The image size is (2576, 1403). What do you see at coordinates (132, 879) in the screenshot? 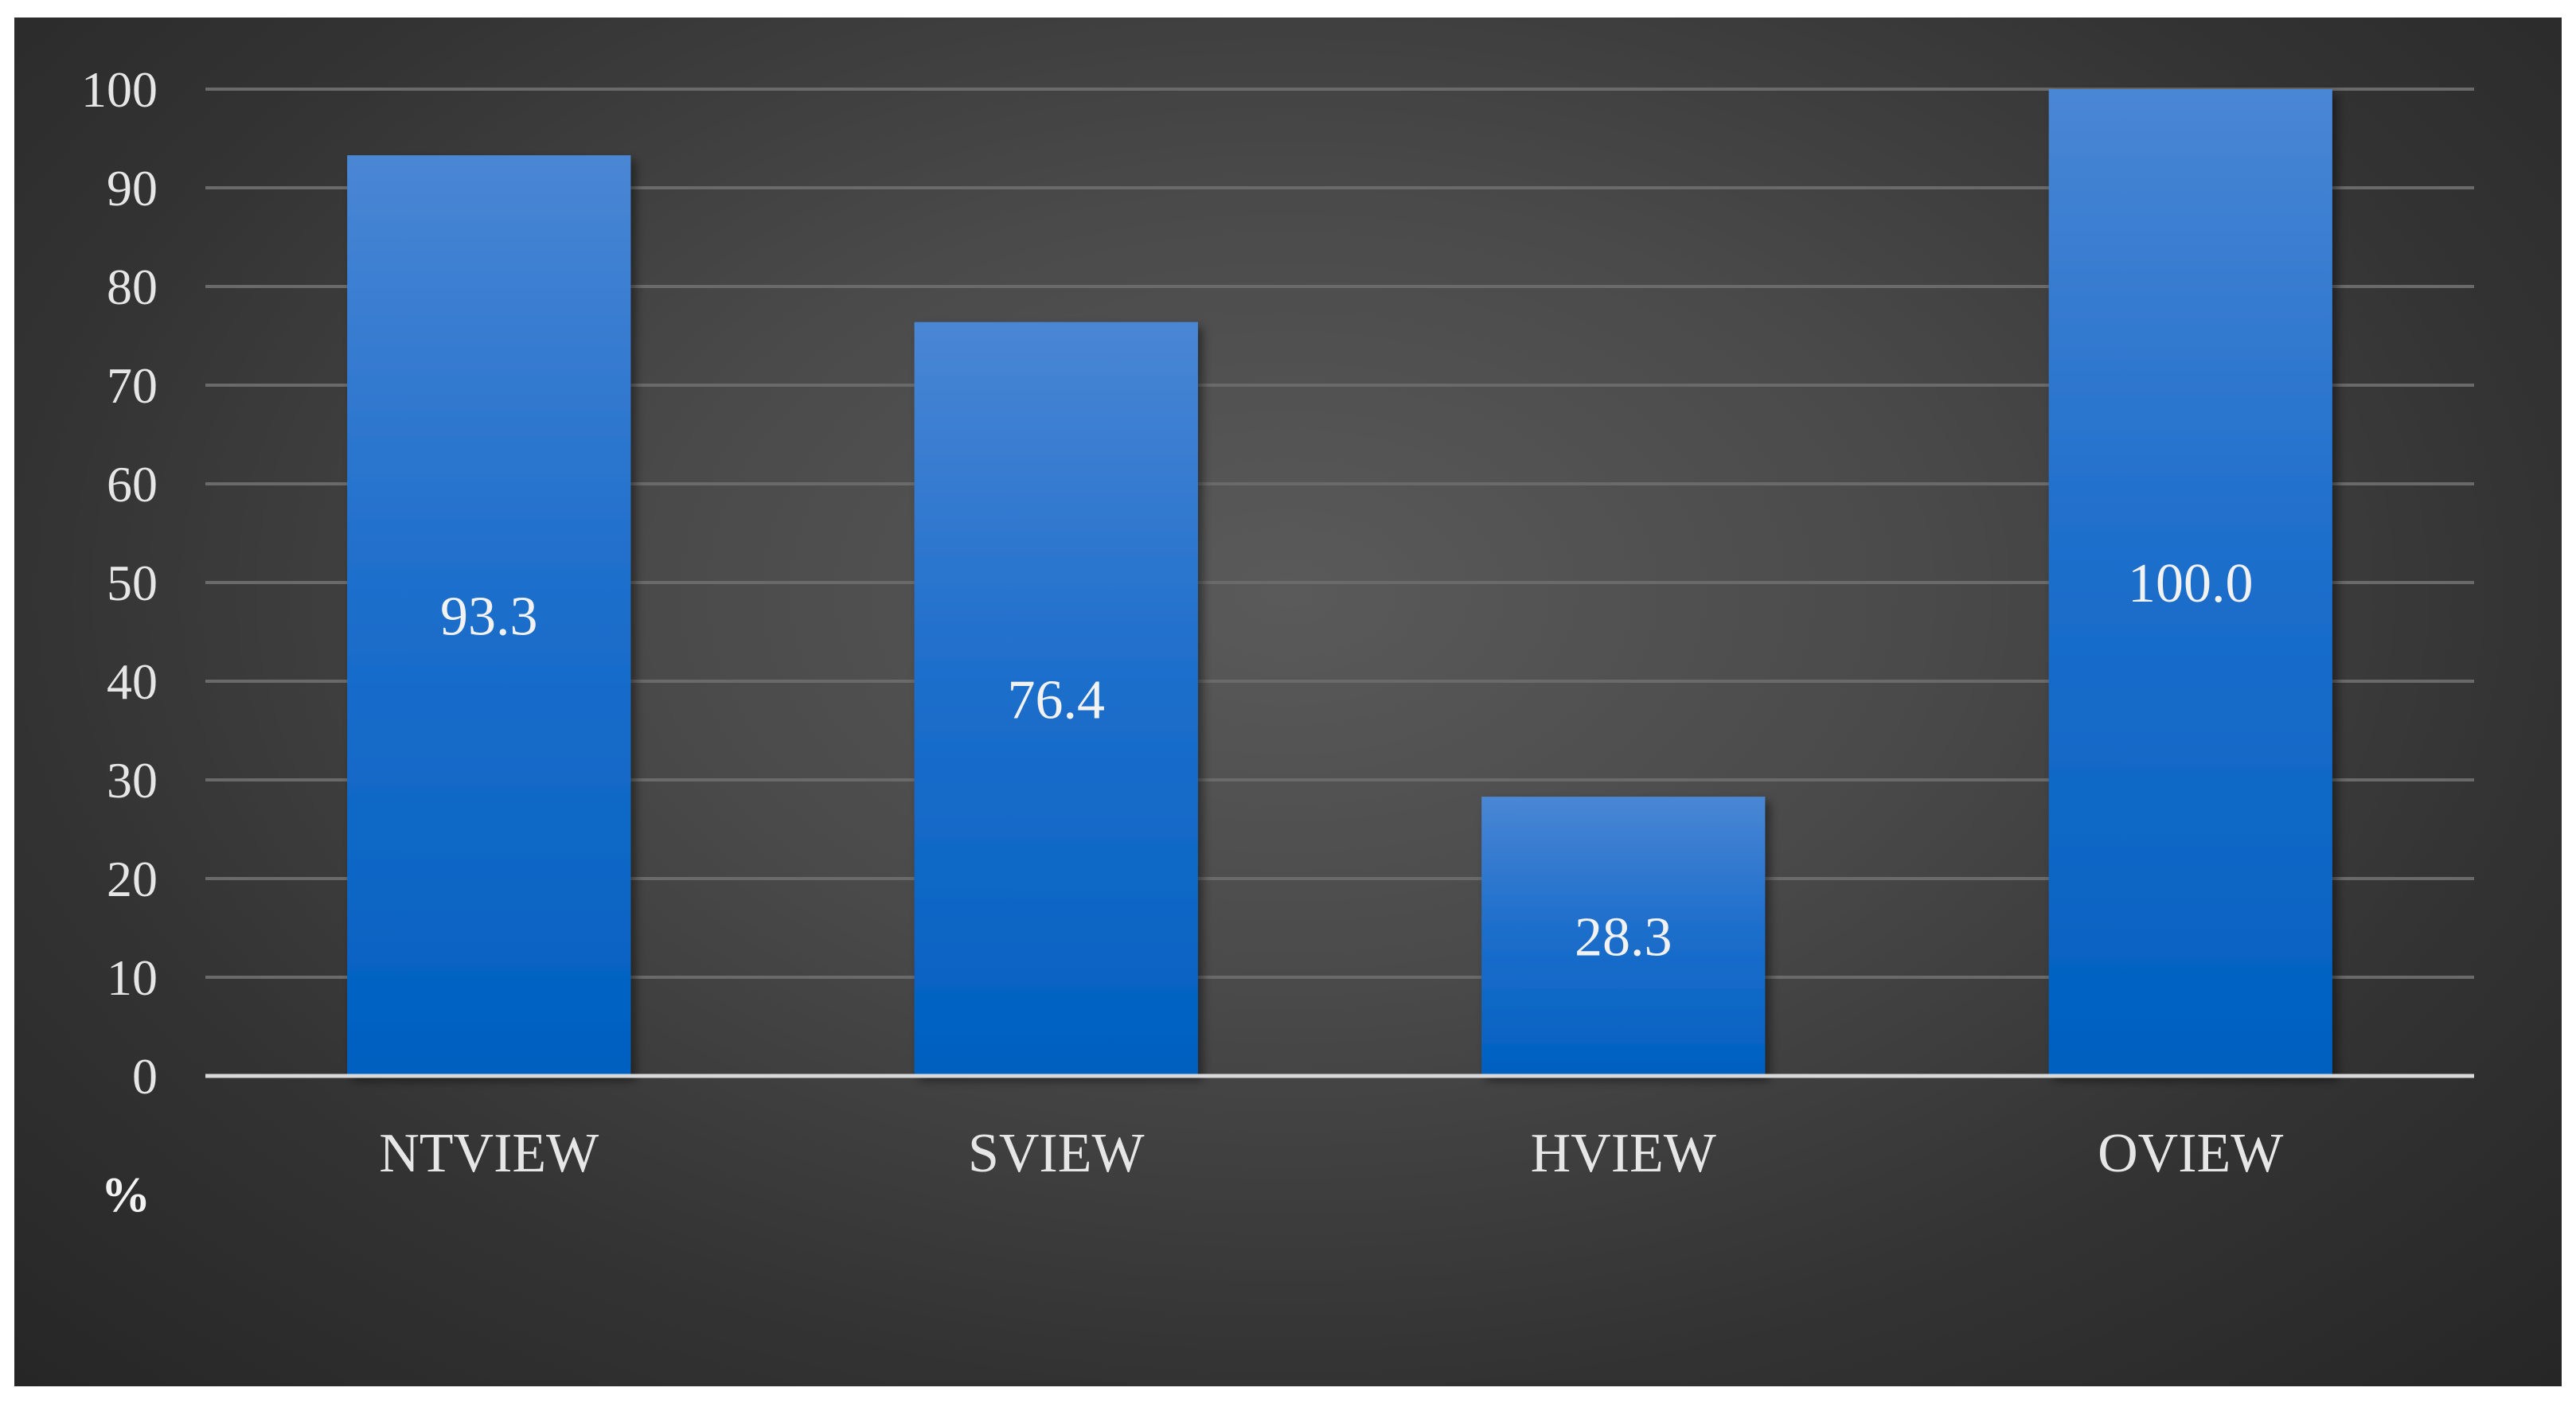
I see `y-tick-label: 20` at bounding box center [132, 879].